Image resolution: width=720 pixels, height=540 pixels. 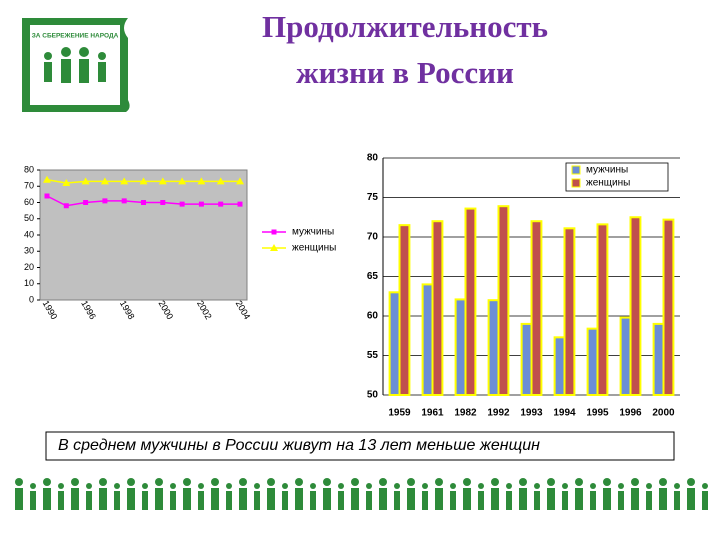 I want to click on logo: ЗА СБЕРЕЖЕНИЕ НАРОДА, so click(x=76, y=65).